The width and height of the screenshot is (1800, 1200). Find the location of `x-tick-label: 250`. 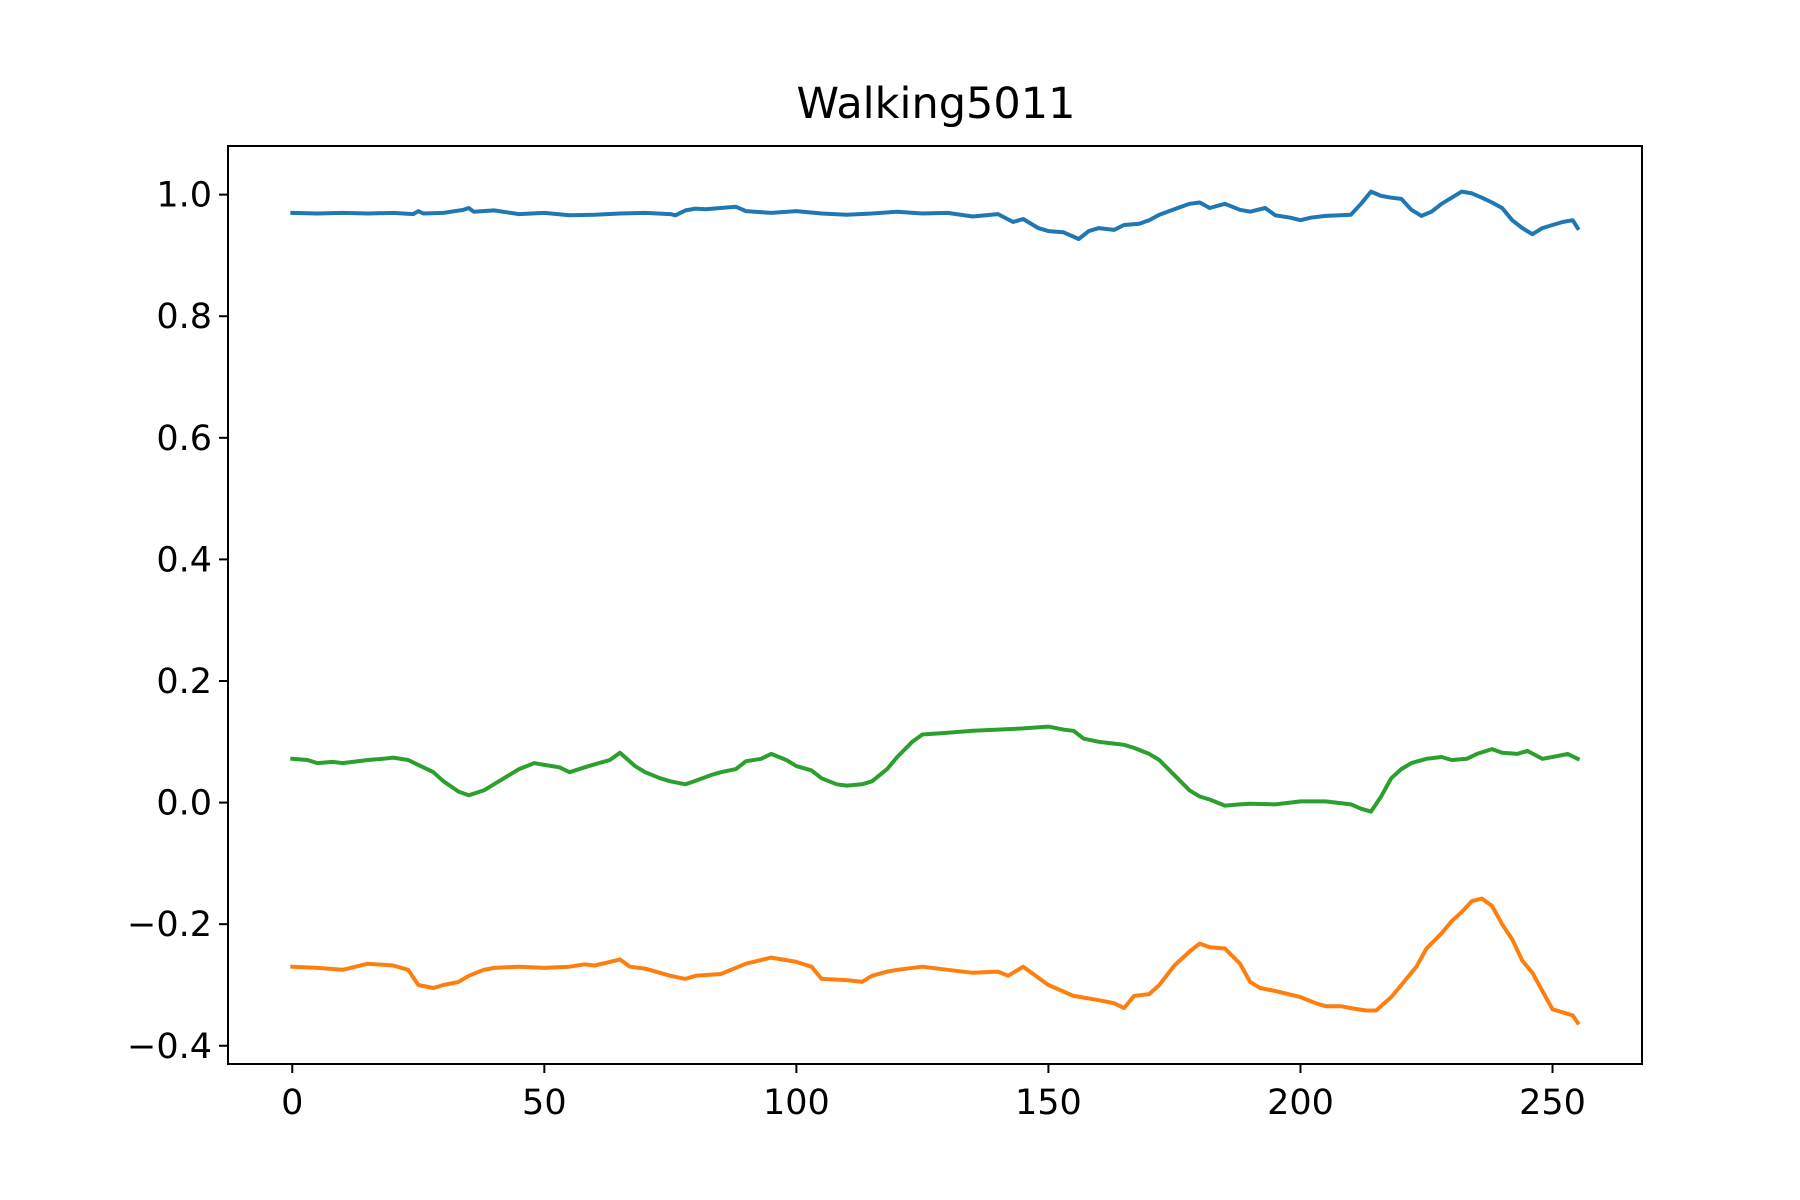

x-tick-label: 250 is located at coordinates (1552, 1103).